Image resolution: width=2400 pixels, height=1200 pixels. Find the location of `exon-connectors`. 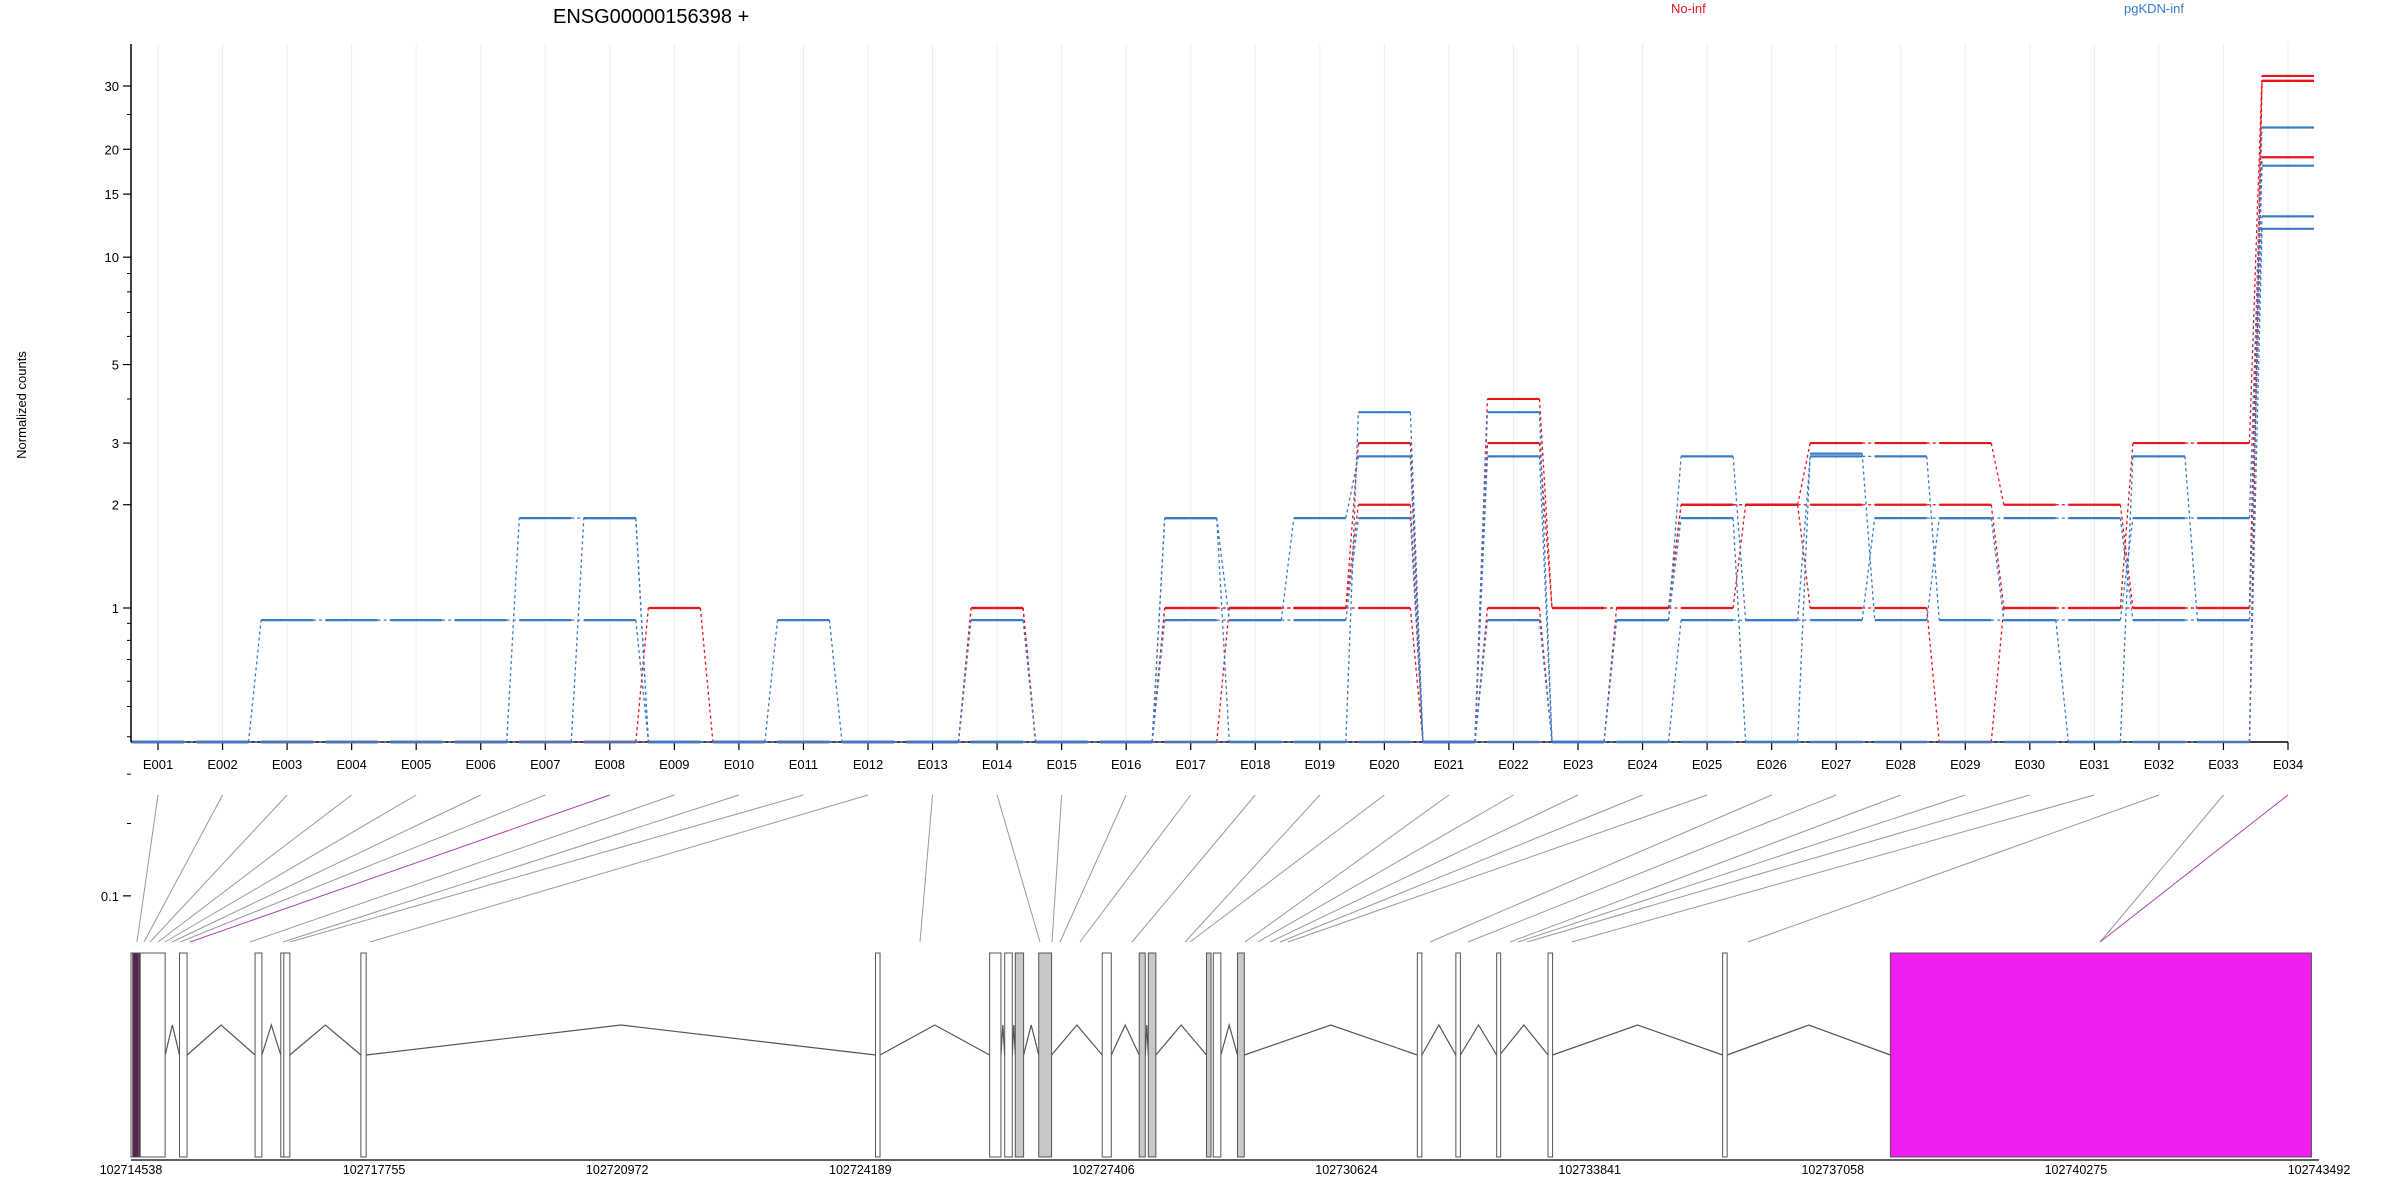

exon-connectors is located at coordinates (1212, 868).